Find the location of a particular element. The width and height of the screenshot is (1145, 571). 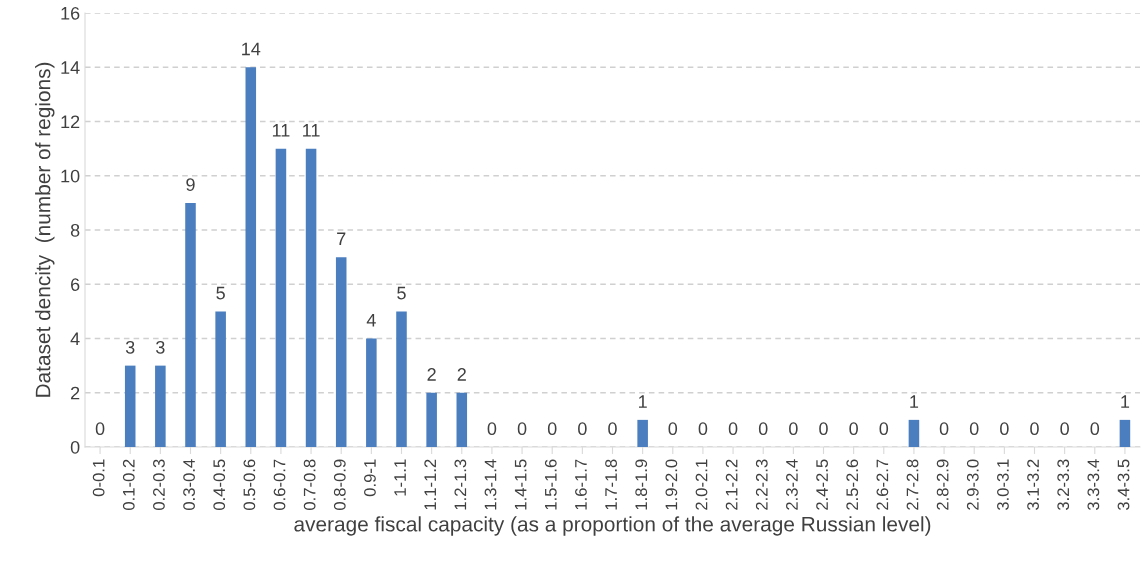

x-tick-label: 1.3-1.4 is located at coordinates (490, 484).